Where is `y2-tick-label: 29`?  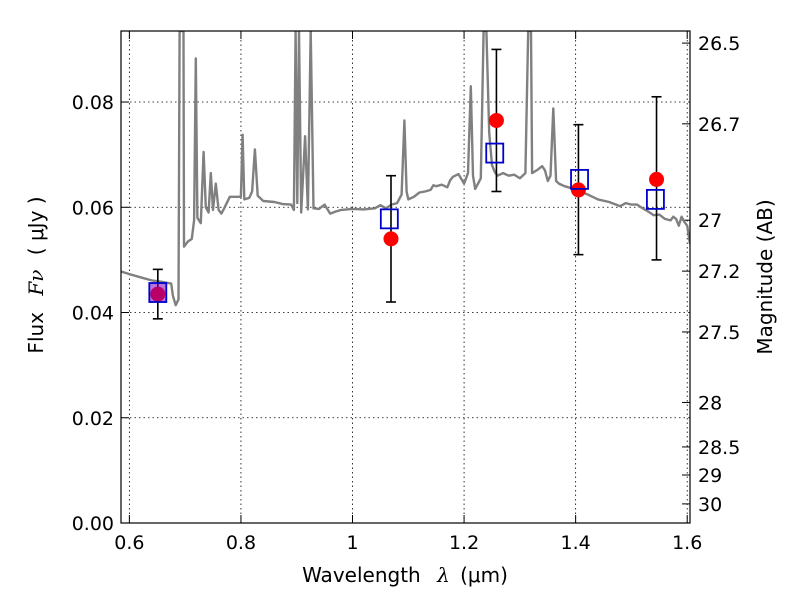 y2-tick-label: 29 is located at coordinates (710, 476).